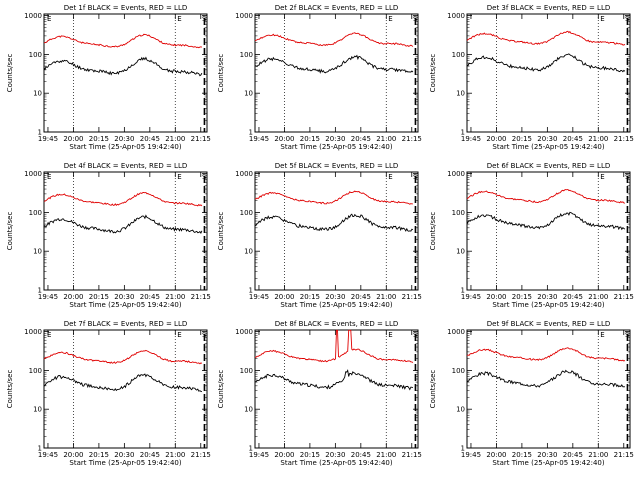  I want to click on panel-title: Det 1f BLACK = Events, RED = LLD, so click(125, 8).